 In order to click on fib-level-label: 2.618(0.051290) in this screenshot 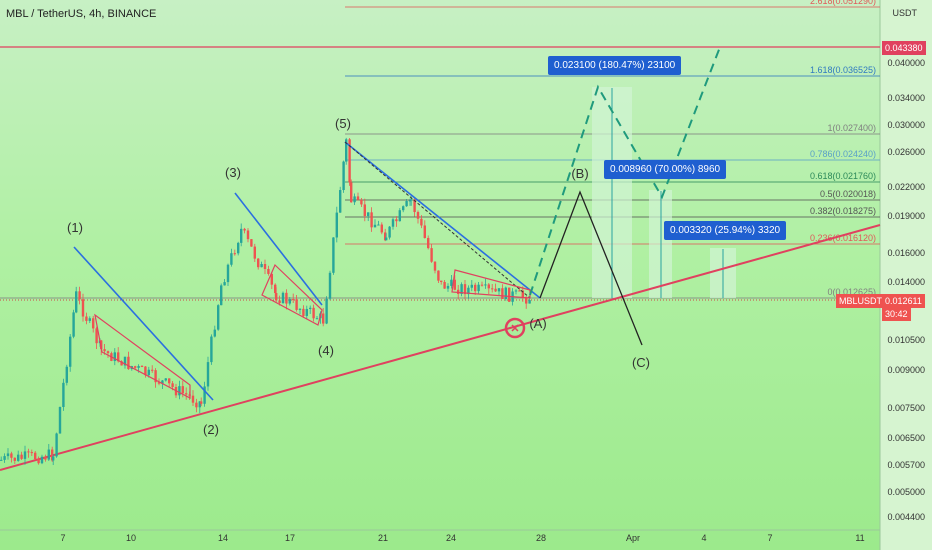, I will do `click(843, 3)`.